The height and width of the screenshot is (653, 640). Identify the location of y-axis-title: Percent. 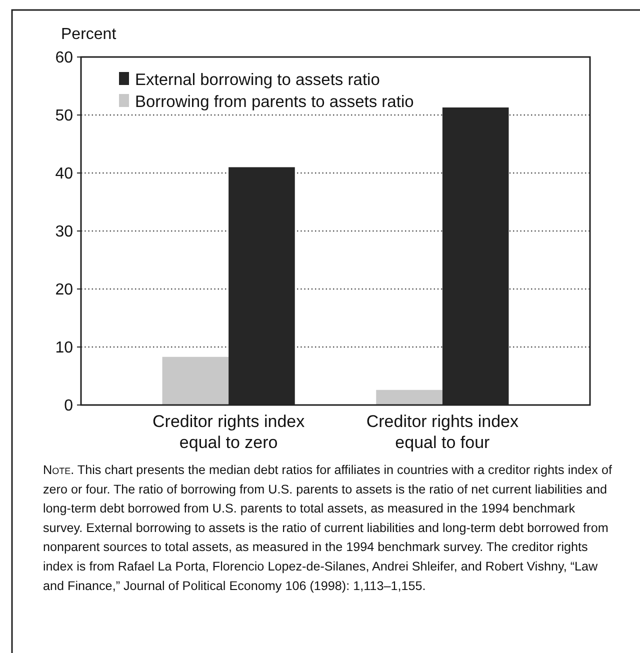
(89, 34).